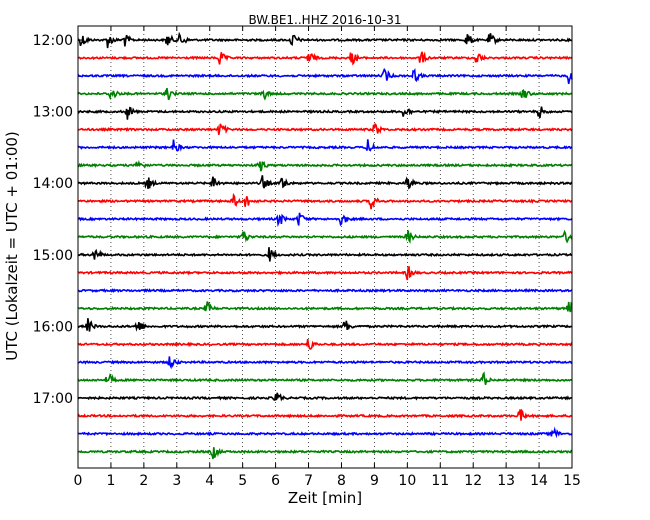  I want to click on x-tick-label: 2, so click(143, 481).